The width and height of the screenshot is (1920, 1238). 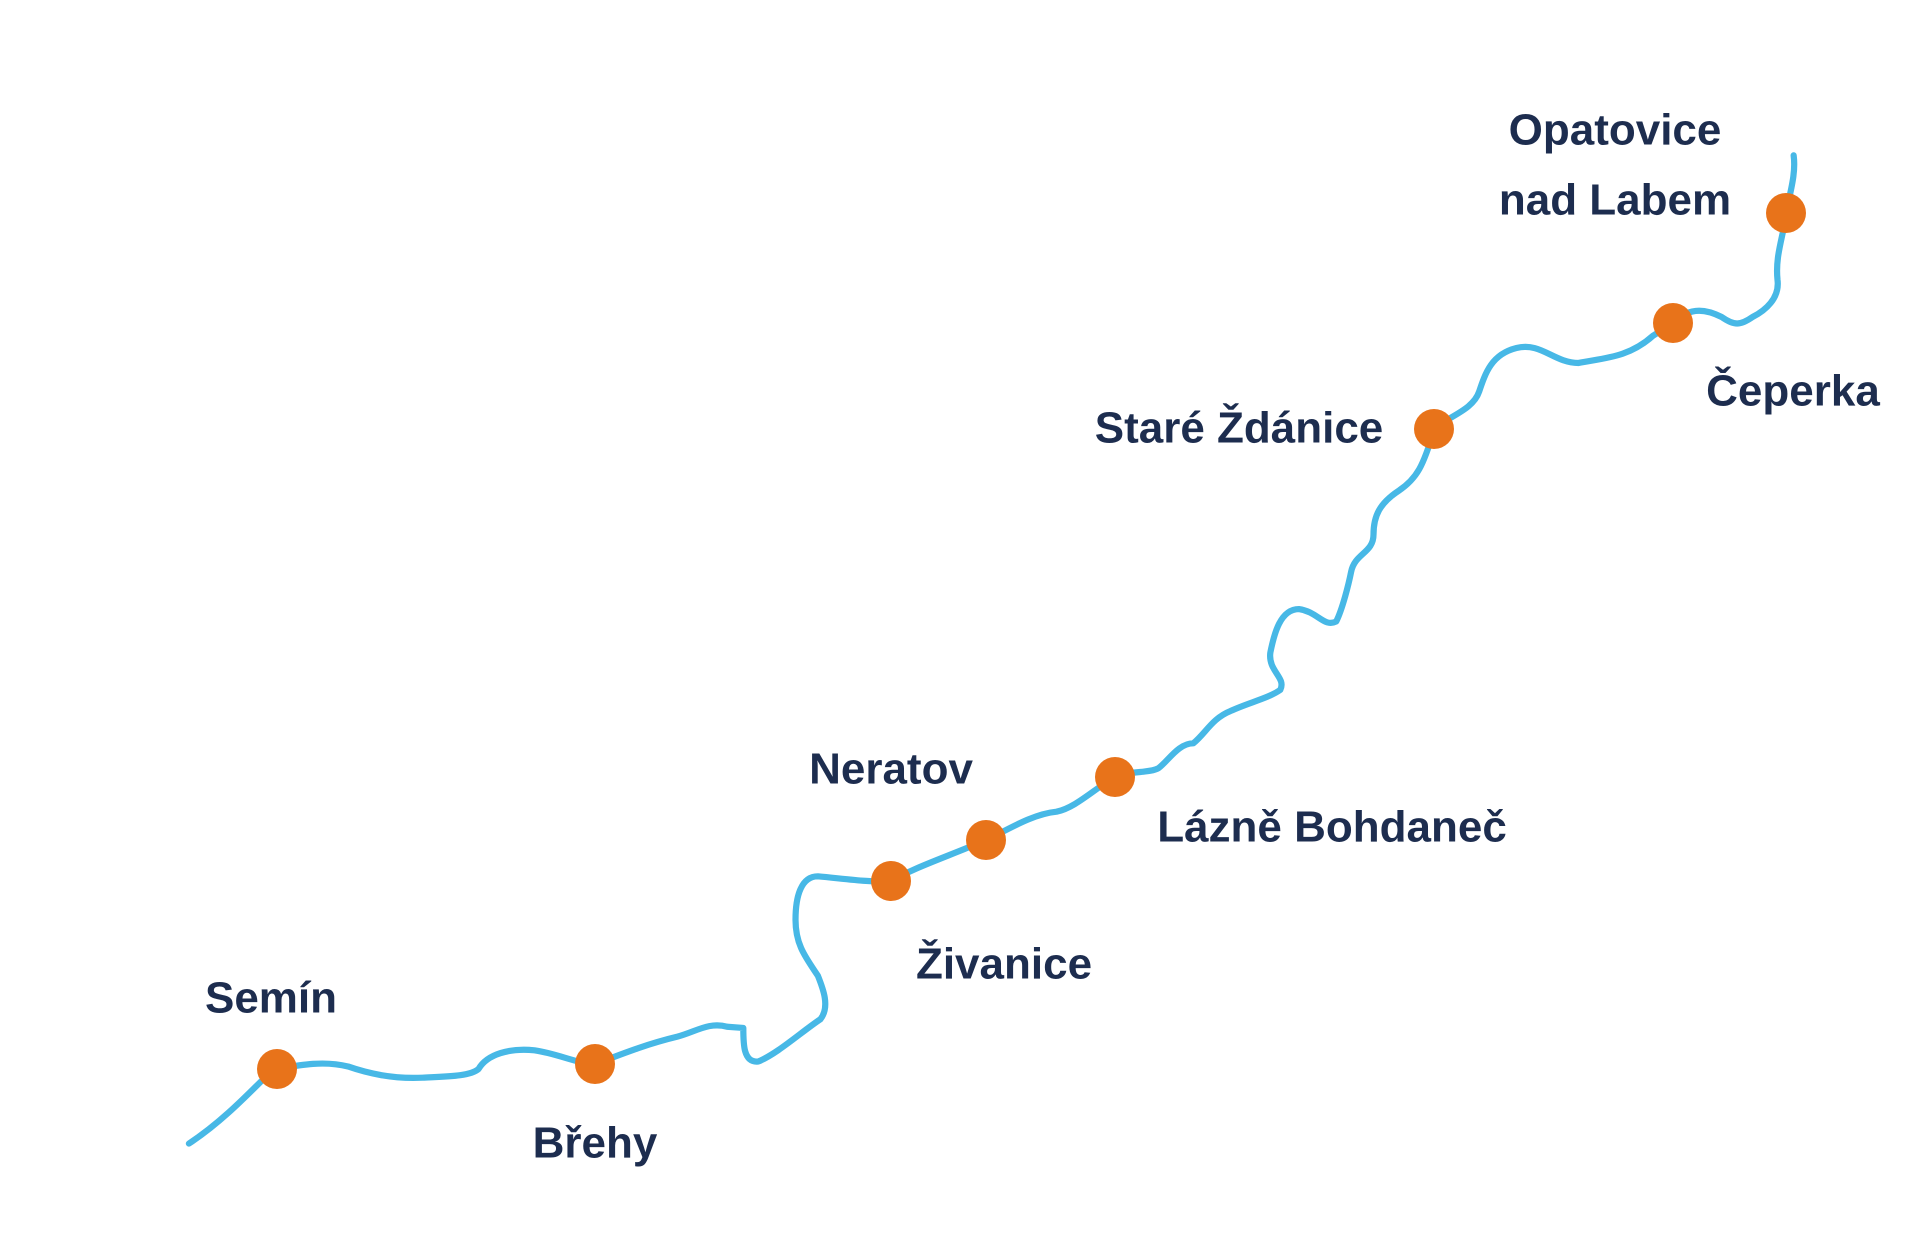 I want to click on place-label: nad Labem, so click(x=1615, y=200).